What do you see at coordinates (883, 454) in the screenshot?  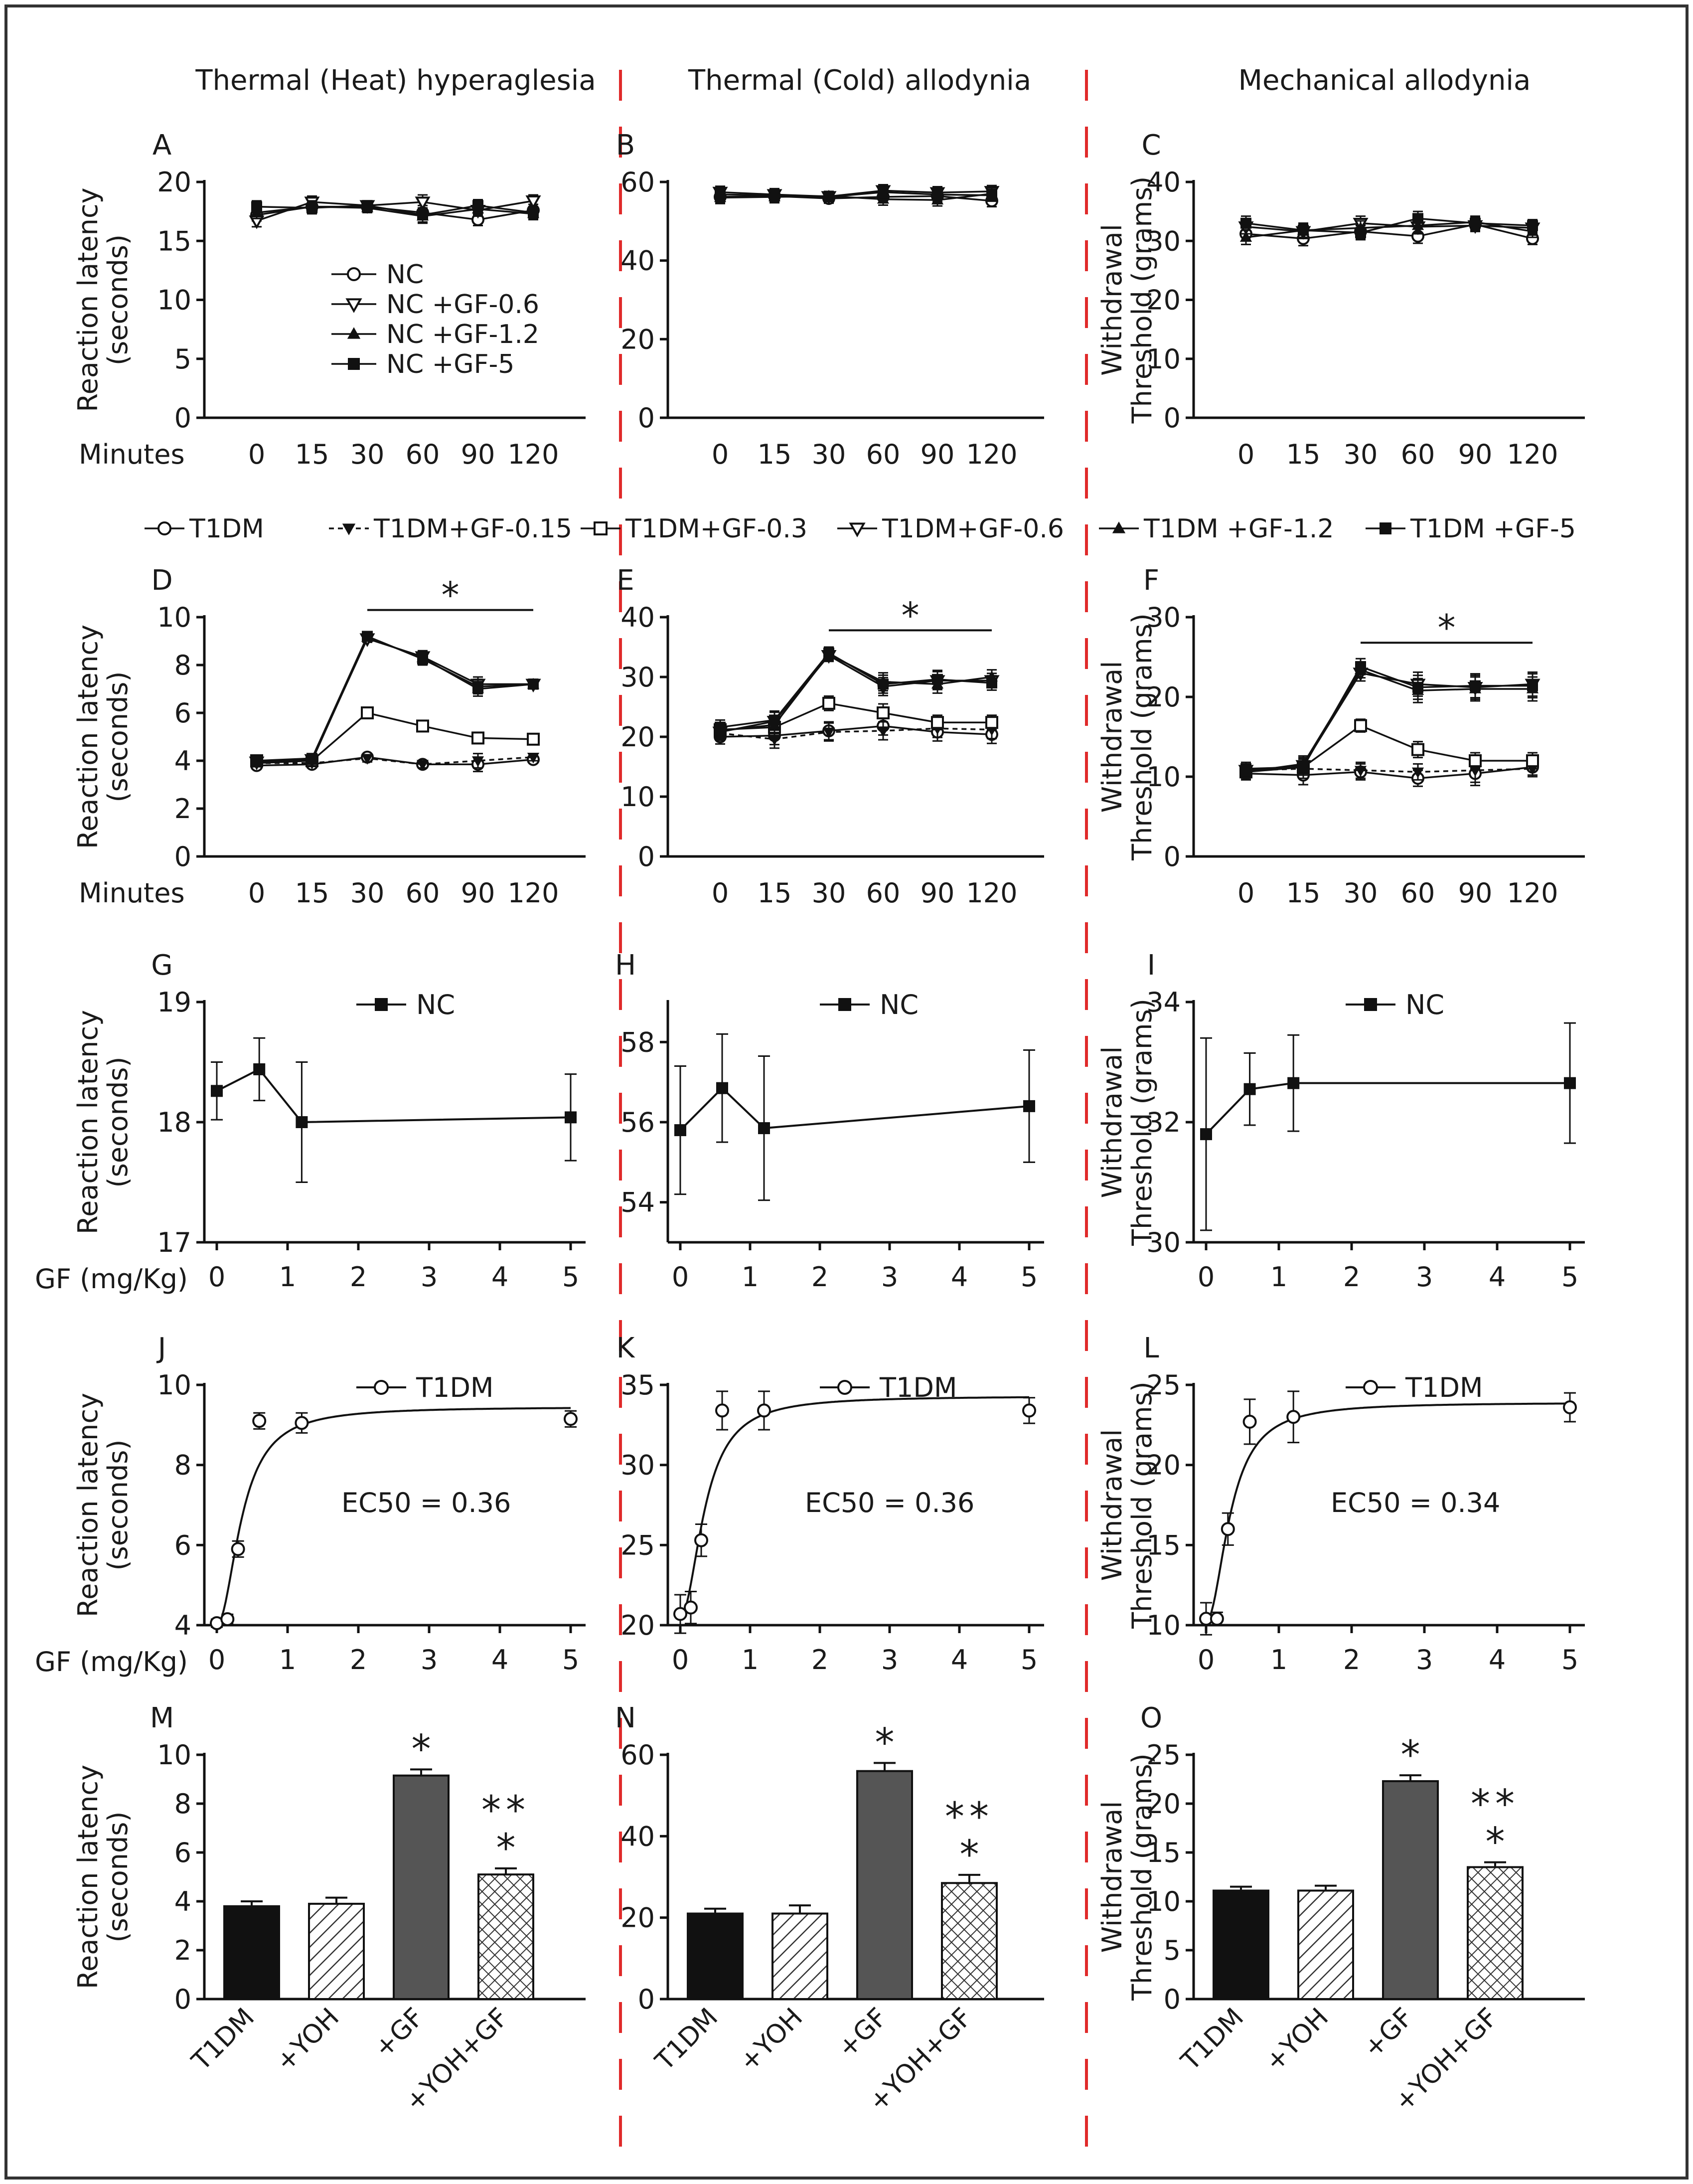 I see `x-tick-label: 60` at bounding box center [883, 454].